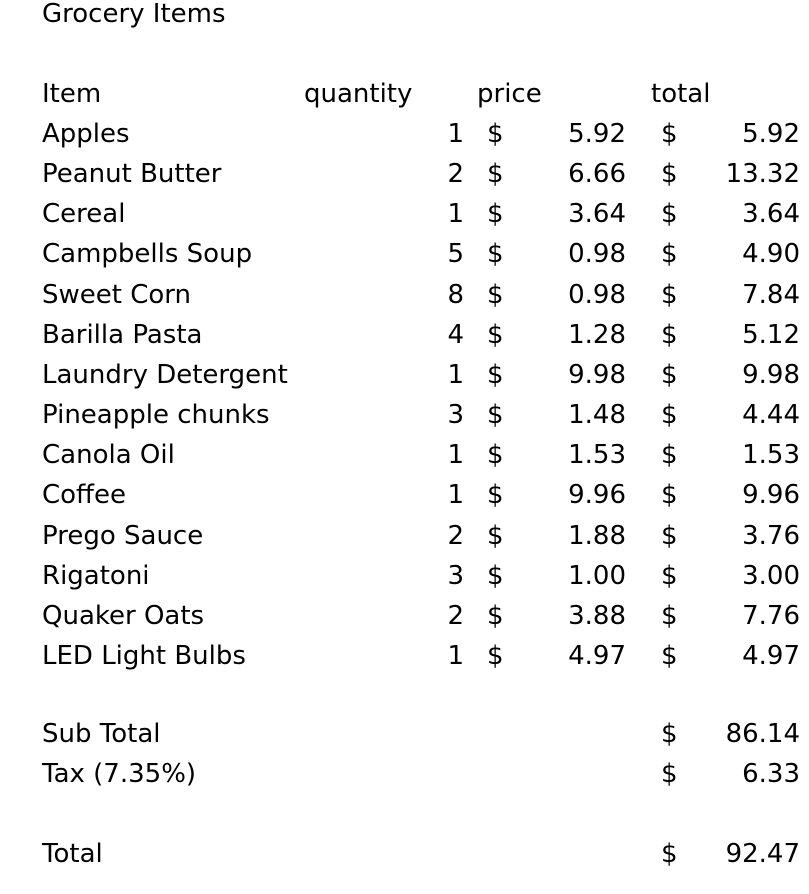 Image resolution: width=809 pixels, height=894 pixels. I want to click on item-total: 7.84, so click(771, 295).